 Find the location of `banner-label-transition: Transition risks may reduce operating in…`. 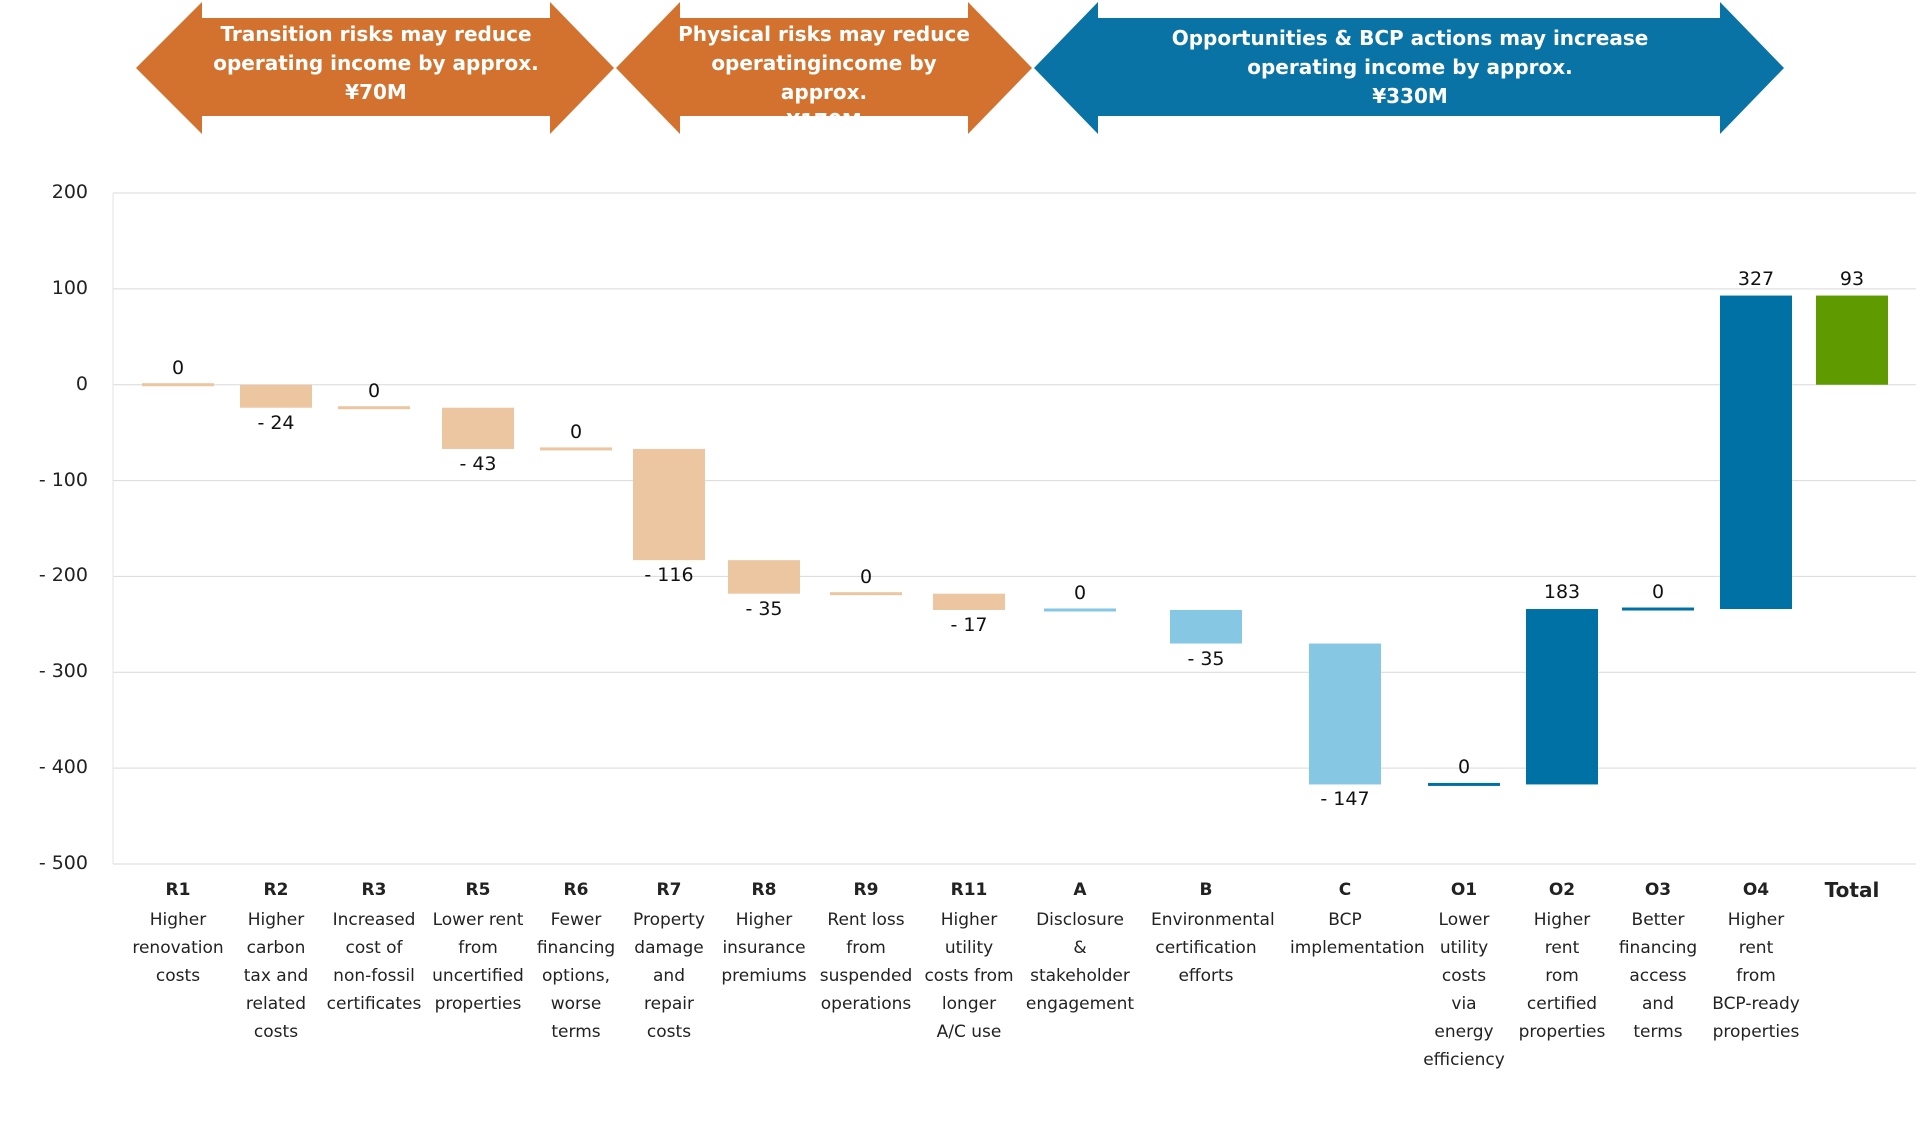

banner-label-transition: Transition risks may reduce operating in… is located at coordinates (376, 63).